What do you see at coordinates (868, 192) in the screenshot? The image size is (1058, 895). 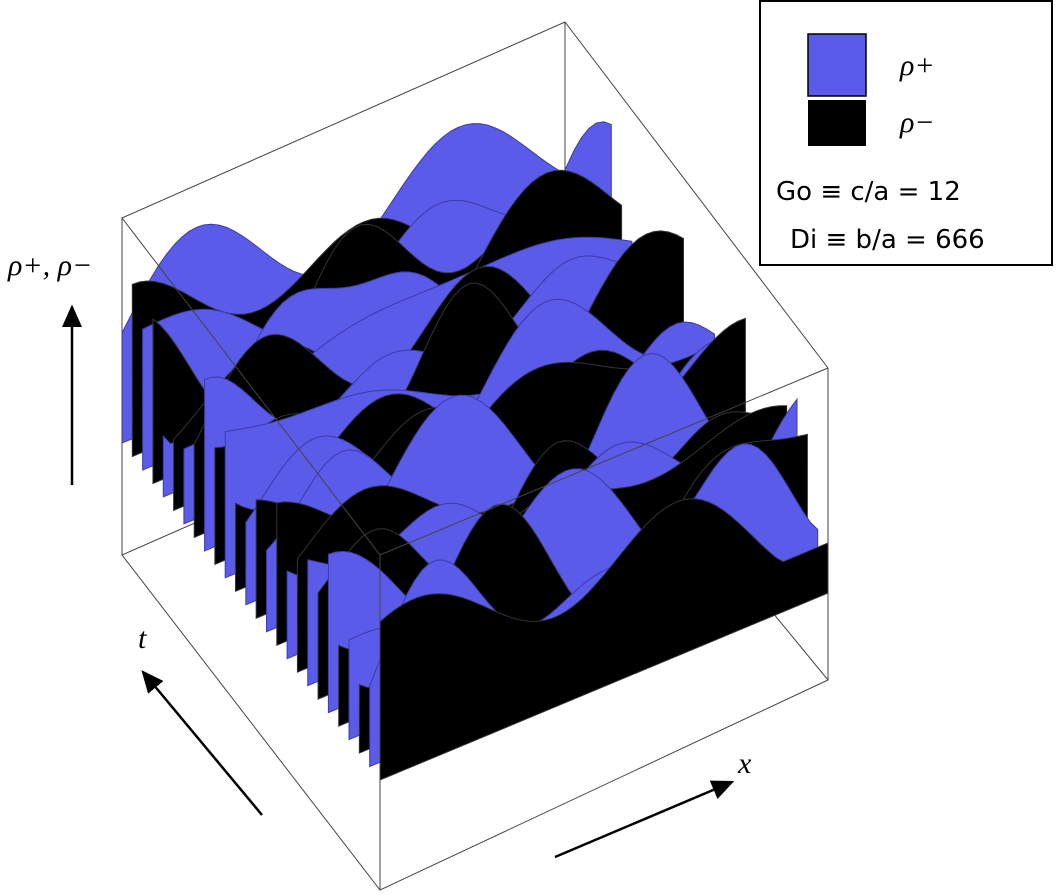 I see `param-text: Go ≡ c/a = 12` at bounding box center [868, 192].